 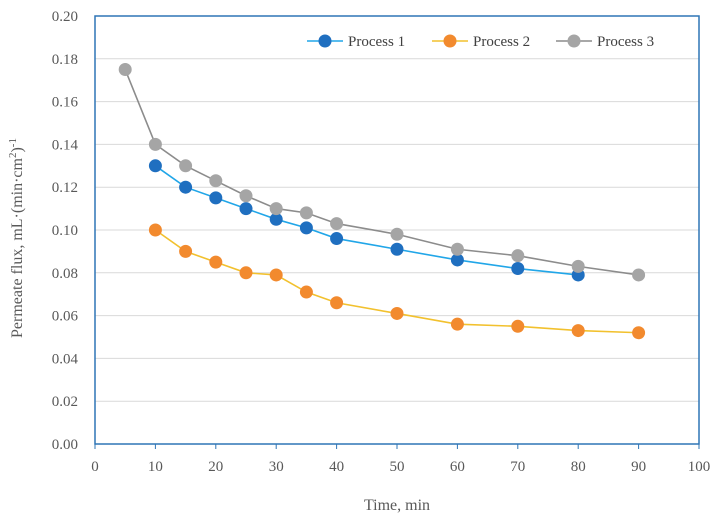 What do you see at coordinates (517, 467) in the screenshot?
I see `x-tick-label: 70` at bounding box center [517, 467].